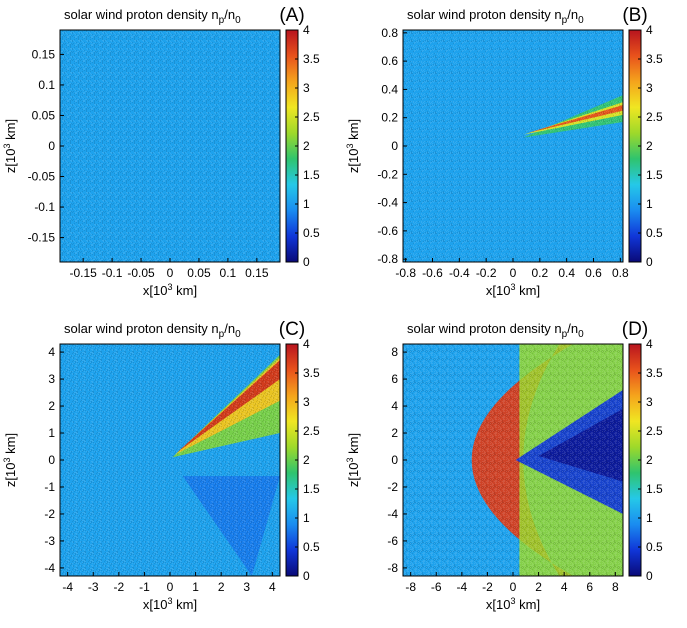  What do you see at coordinates (394, 352) in the screenshot?
I see `y-tick-label: 8` at bounding box center [394, 352].